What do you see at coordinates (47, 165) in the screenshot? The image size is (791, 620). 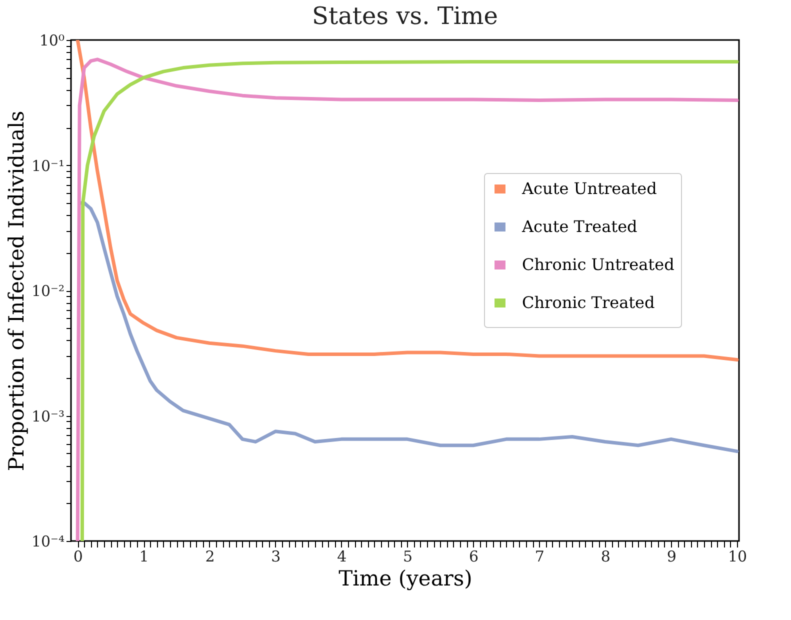 I see `y-tick-label: 10⁻¹` at bounding box center [47, 165].